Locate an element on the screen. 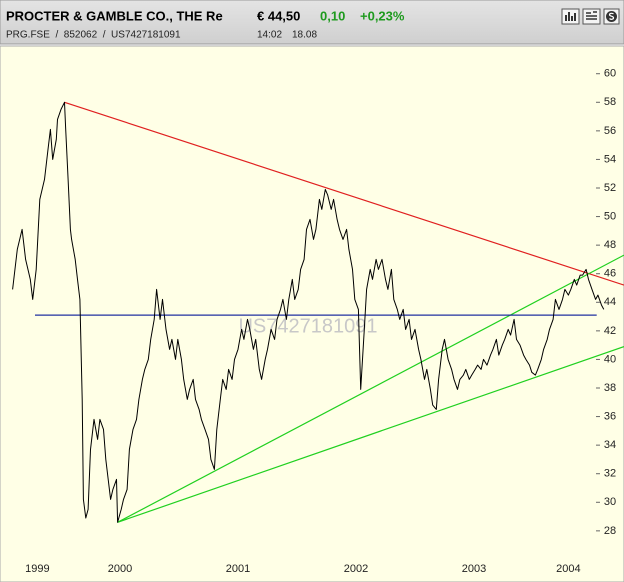 The width and height of the screenshot is (624, 582). y-tick-label: 56 is located at coordinates (610, 131).